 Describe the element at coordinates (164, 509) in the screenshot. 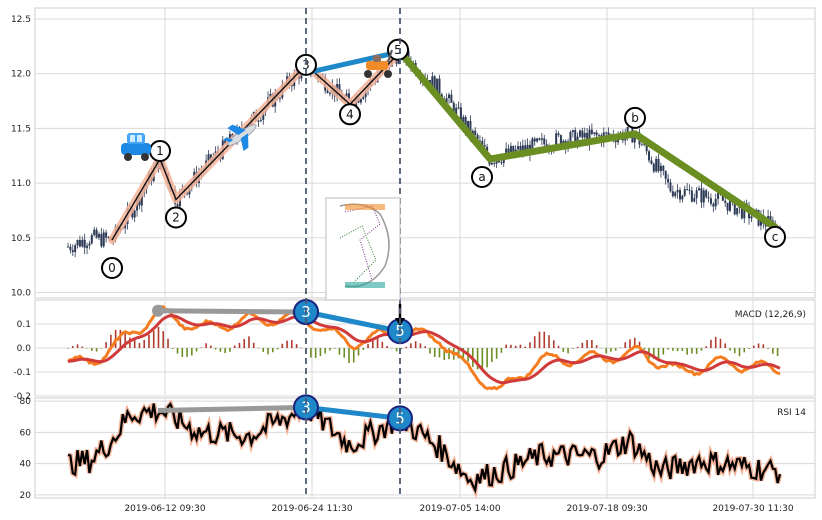

I see `x-tick-label: 2019-06-12 09:30` at that location.